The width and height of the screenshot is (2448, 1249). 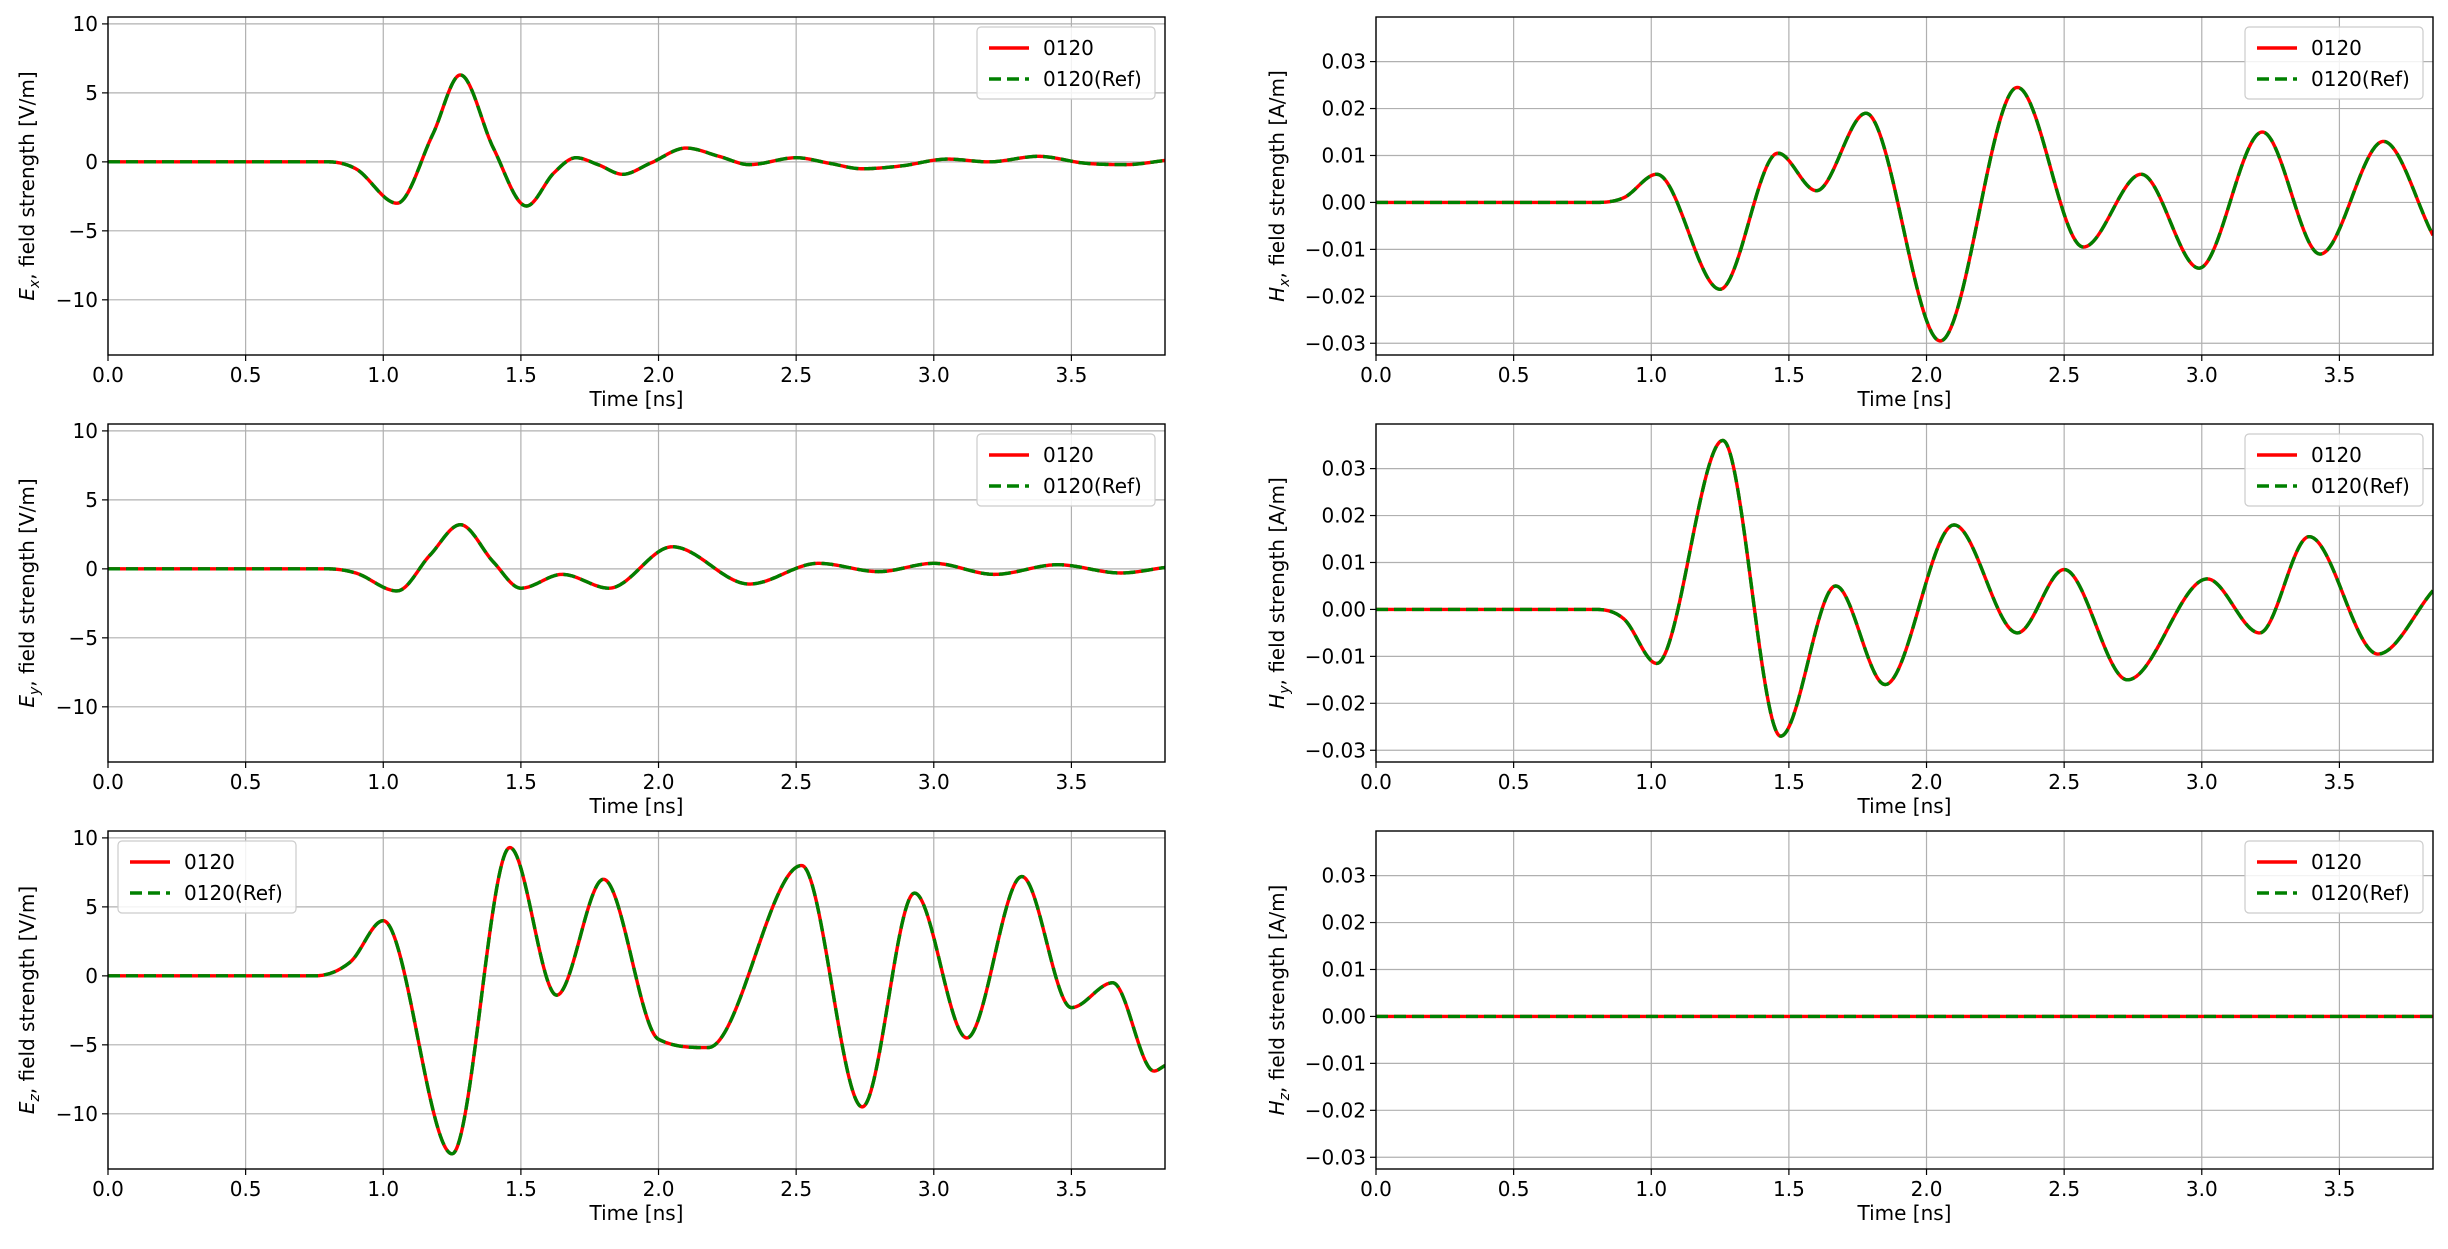 What do you see at coordinates (1343, 202) in the screenshot?
I see `y-tick-label: 0.00` at bounding box center [1343, 202].